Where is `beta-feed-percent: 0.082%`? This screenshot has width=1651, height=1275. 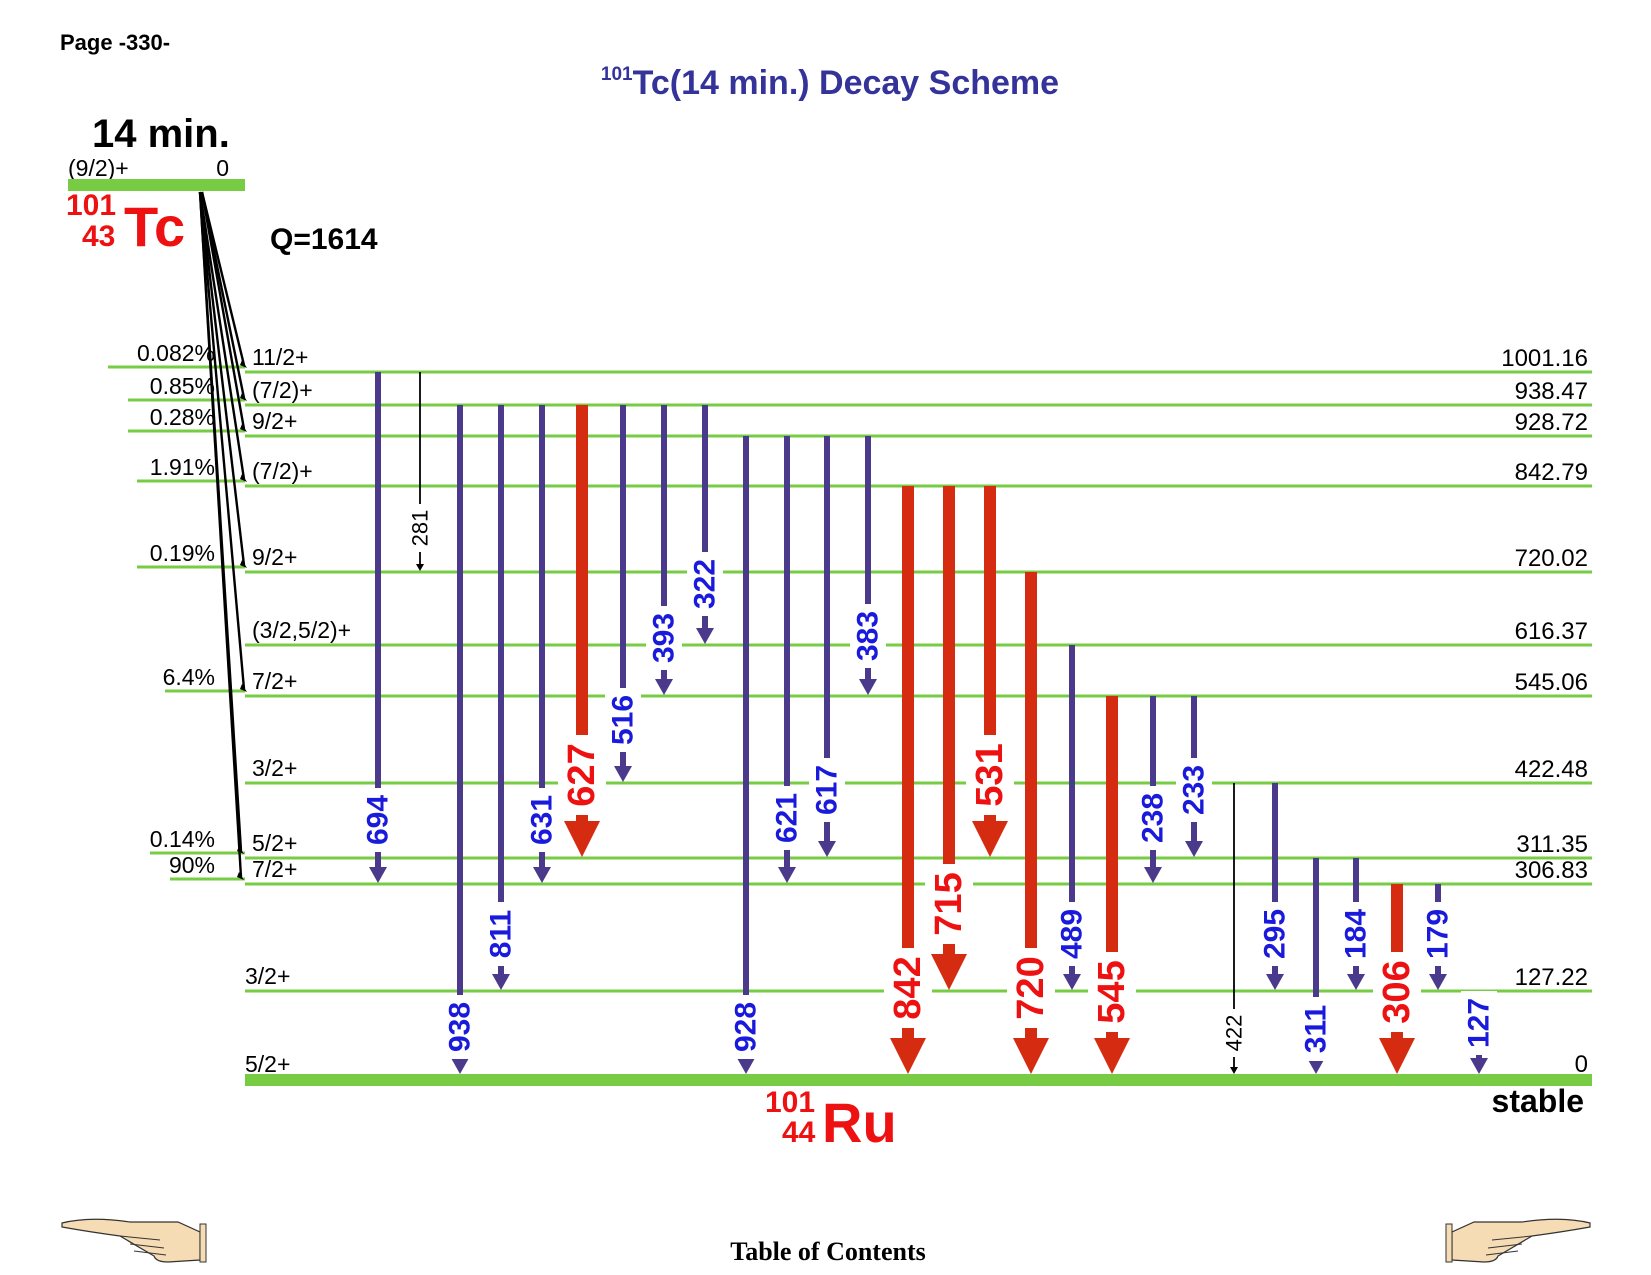
beta-feed-percent: 0.082% is located at coordinates (176, 353).